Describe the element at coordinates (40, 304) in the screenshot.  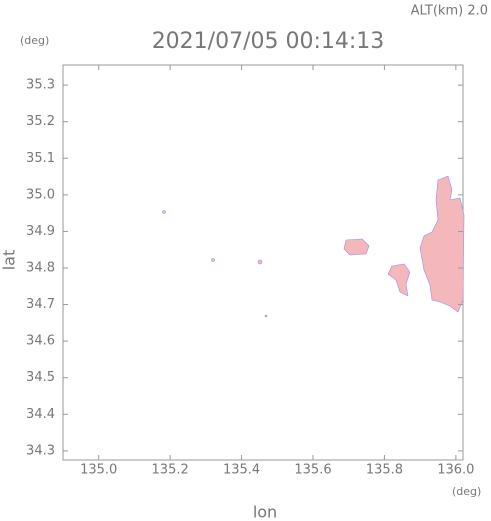
I see `y-tick-label: 34.7` at that location.